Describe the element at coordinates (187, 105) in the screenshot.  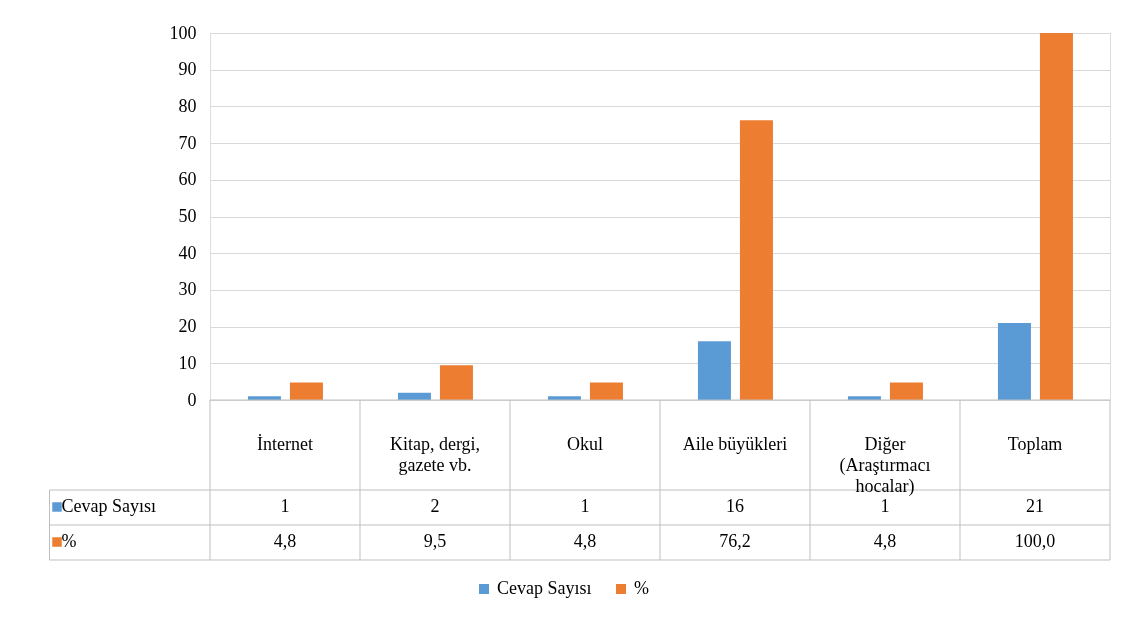
I see `y-tick-label: 80` at that location.